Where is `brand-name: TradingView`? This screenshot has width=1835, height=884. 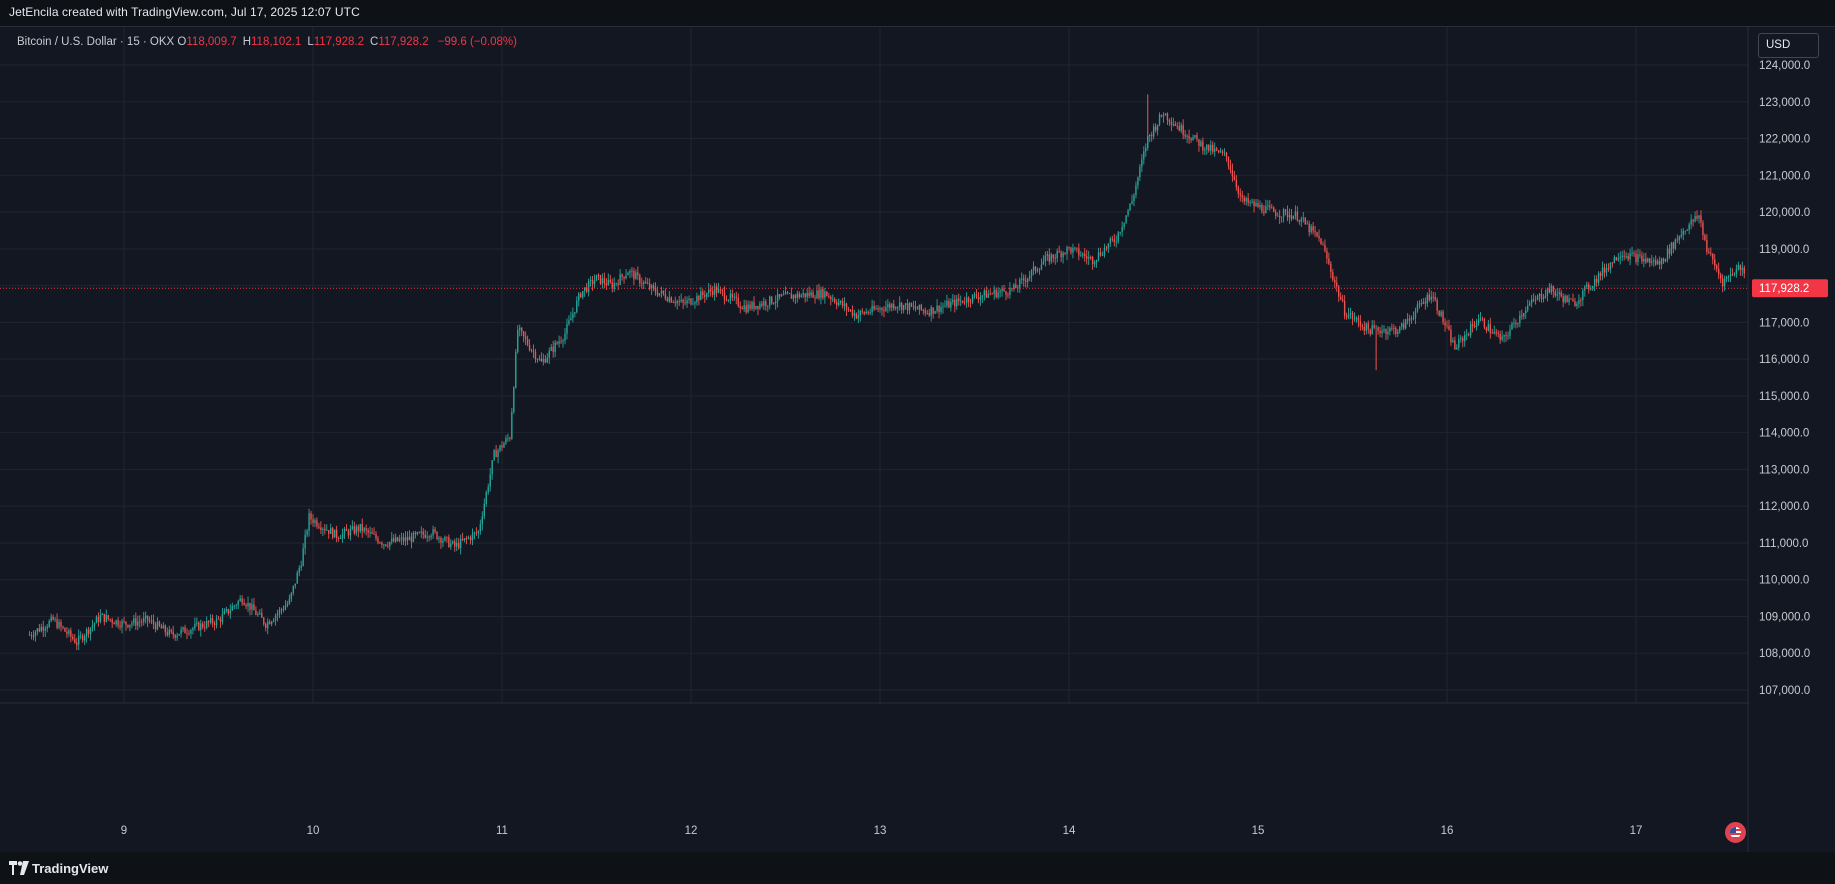
brand-name: TradingView is located at coordinates (70, 868).